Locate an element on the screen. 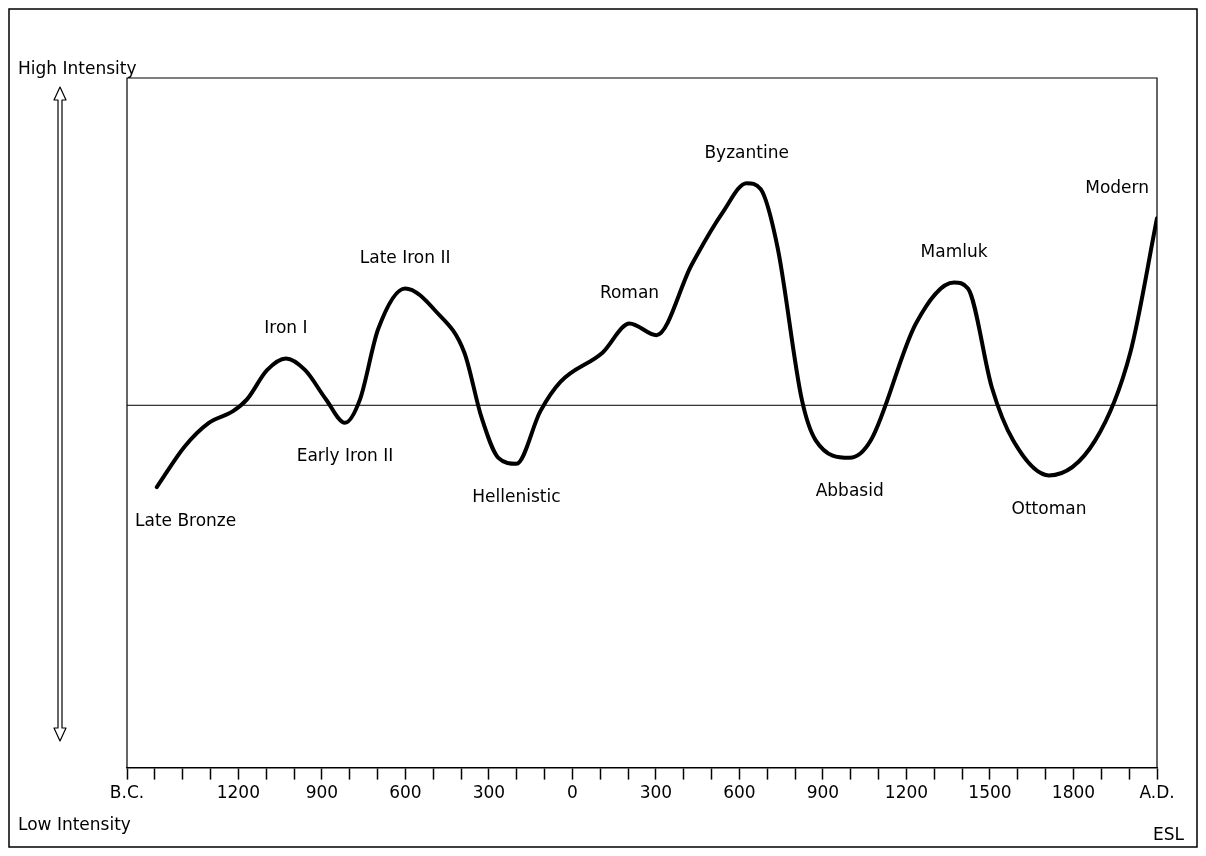  text: High Intensity is located at coordinates (77, 68).